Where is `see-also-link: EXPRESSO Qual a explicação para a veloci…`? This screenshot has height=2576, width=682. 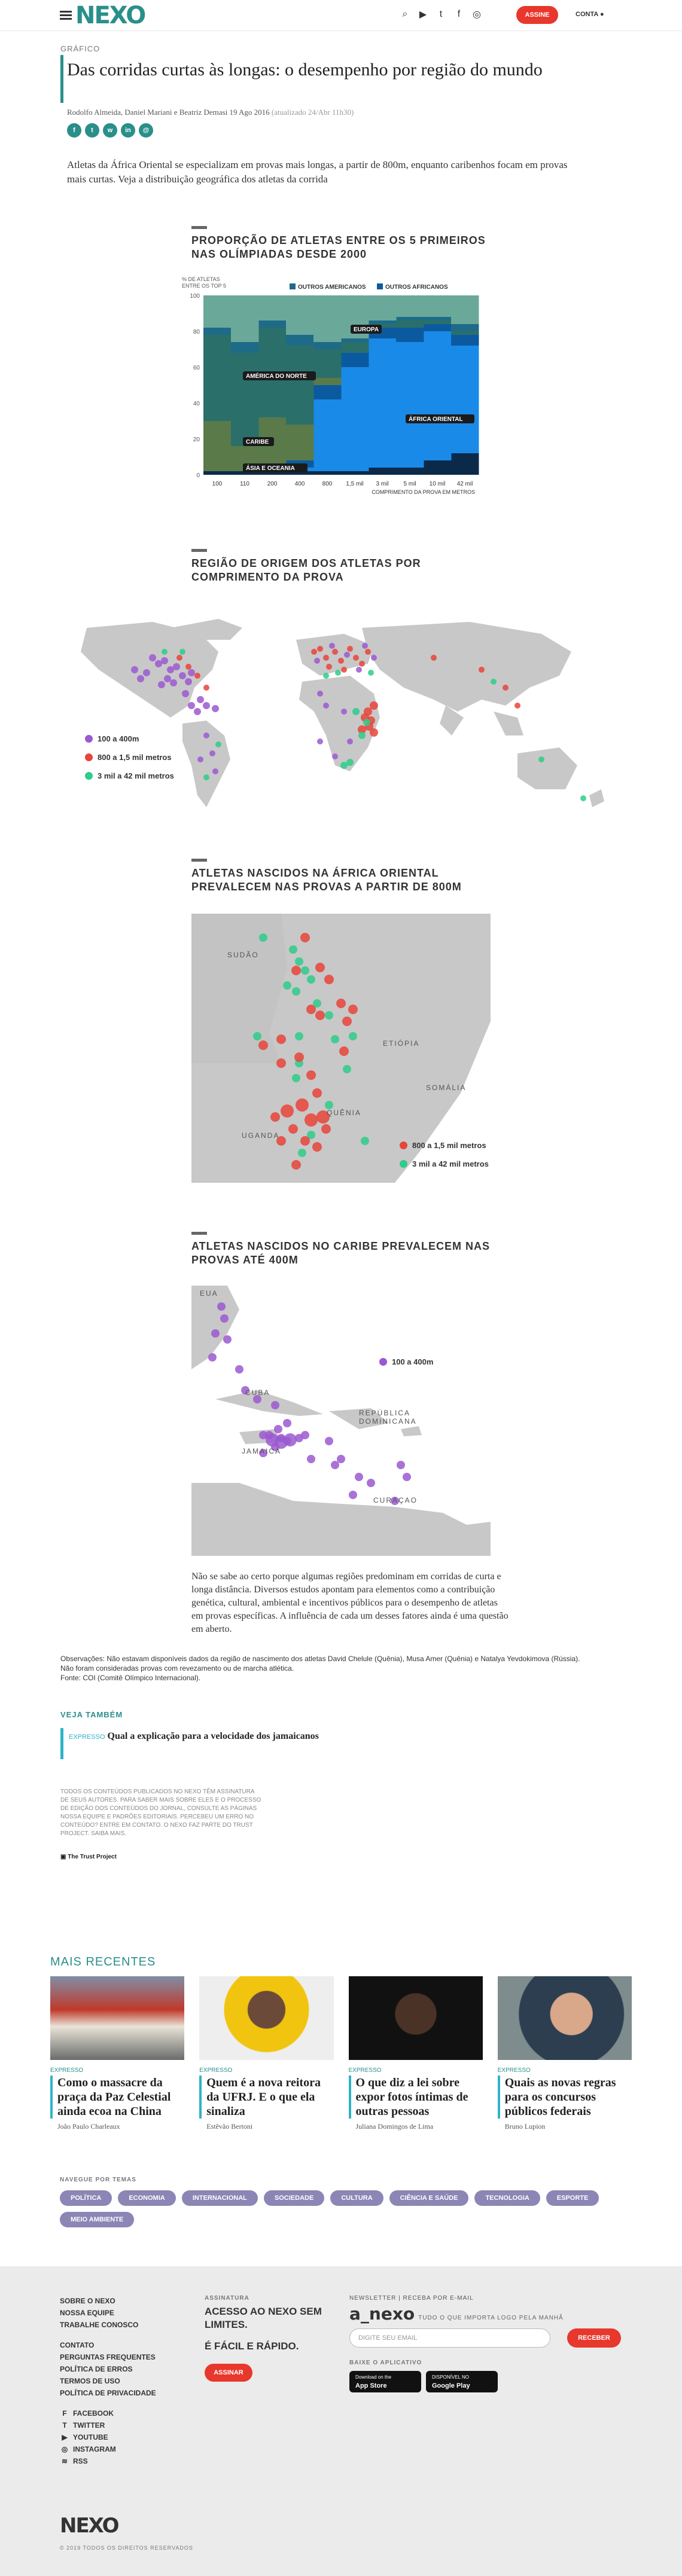
see-also-link: EXPRESSO Qual a explicação para a veloci… is located at coordinates (194, 1736).